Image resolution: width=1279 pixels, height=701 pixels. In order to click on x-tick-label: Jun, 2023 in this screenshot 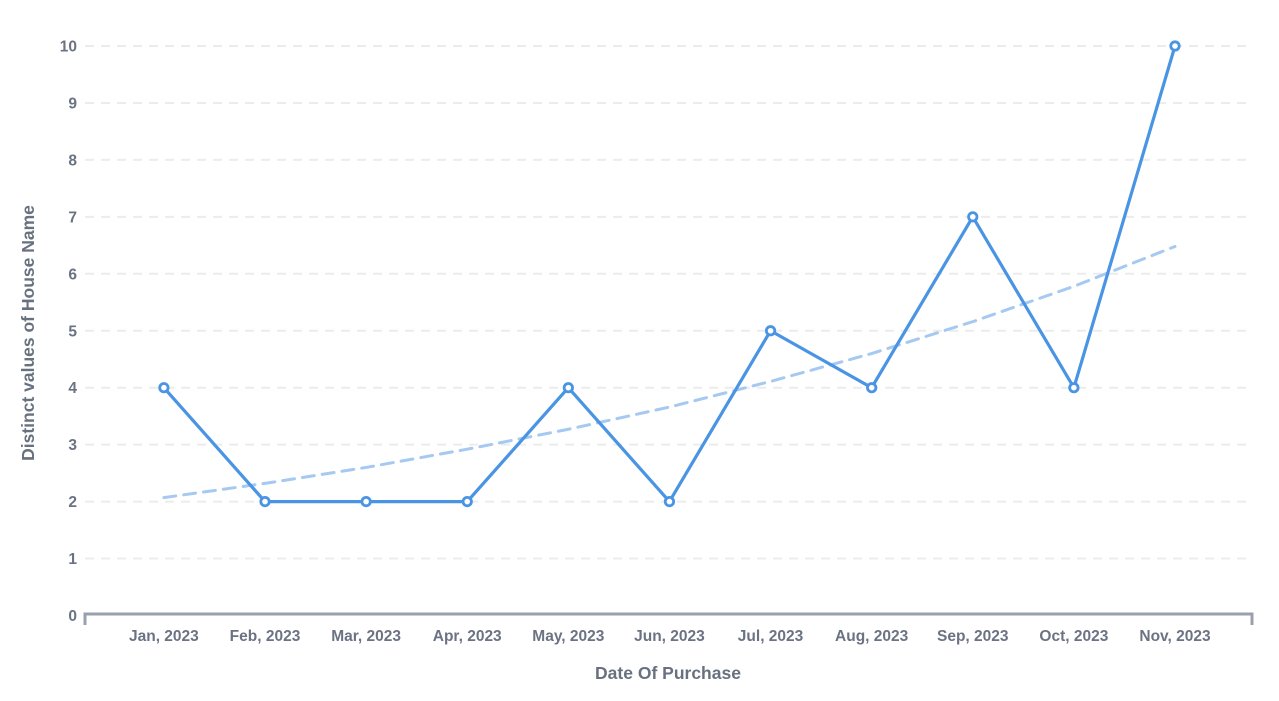, I will do `click(669, 636)`.